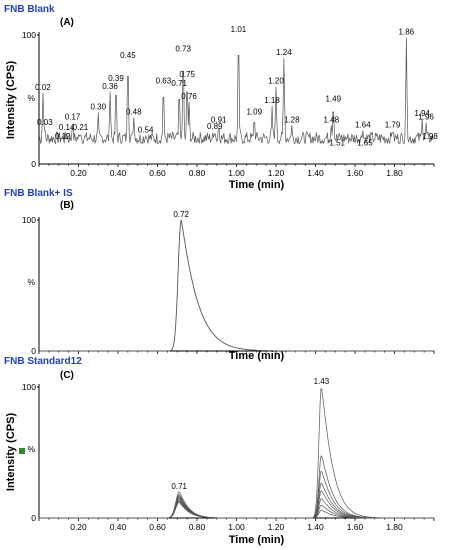 The image size is (450, 550). I want to click on y-tick-label-bottom-2: 0, so click(33, 518).